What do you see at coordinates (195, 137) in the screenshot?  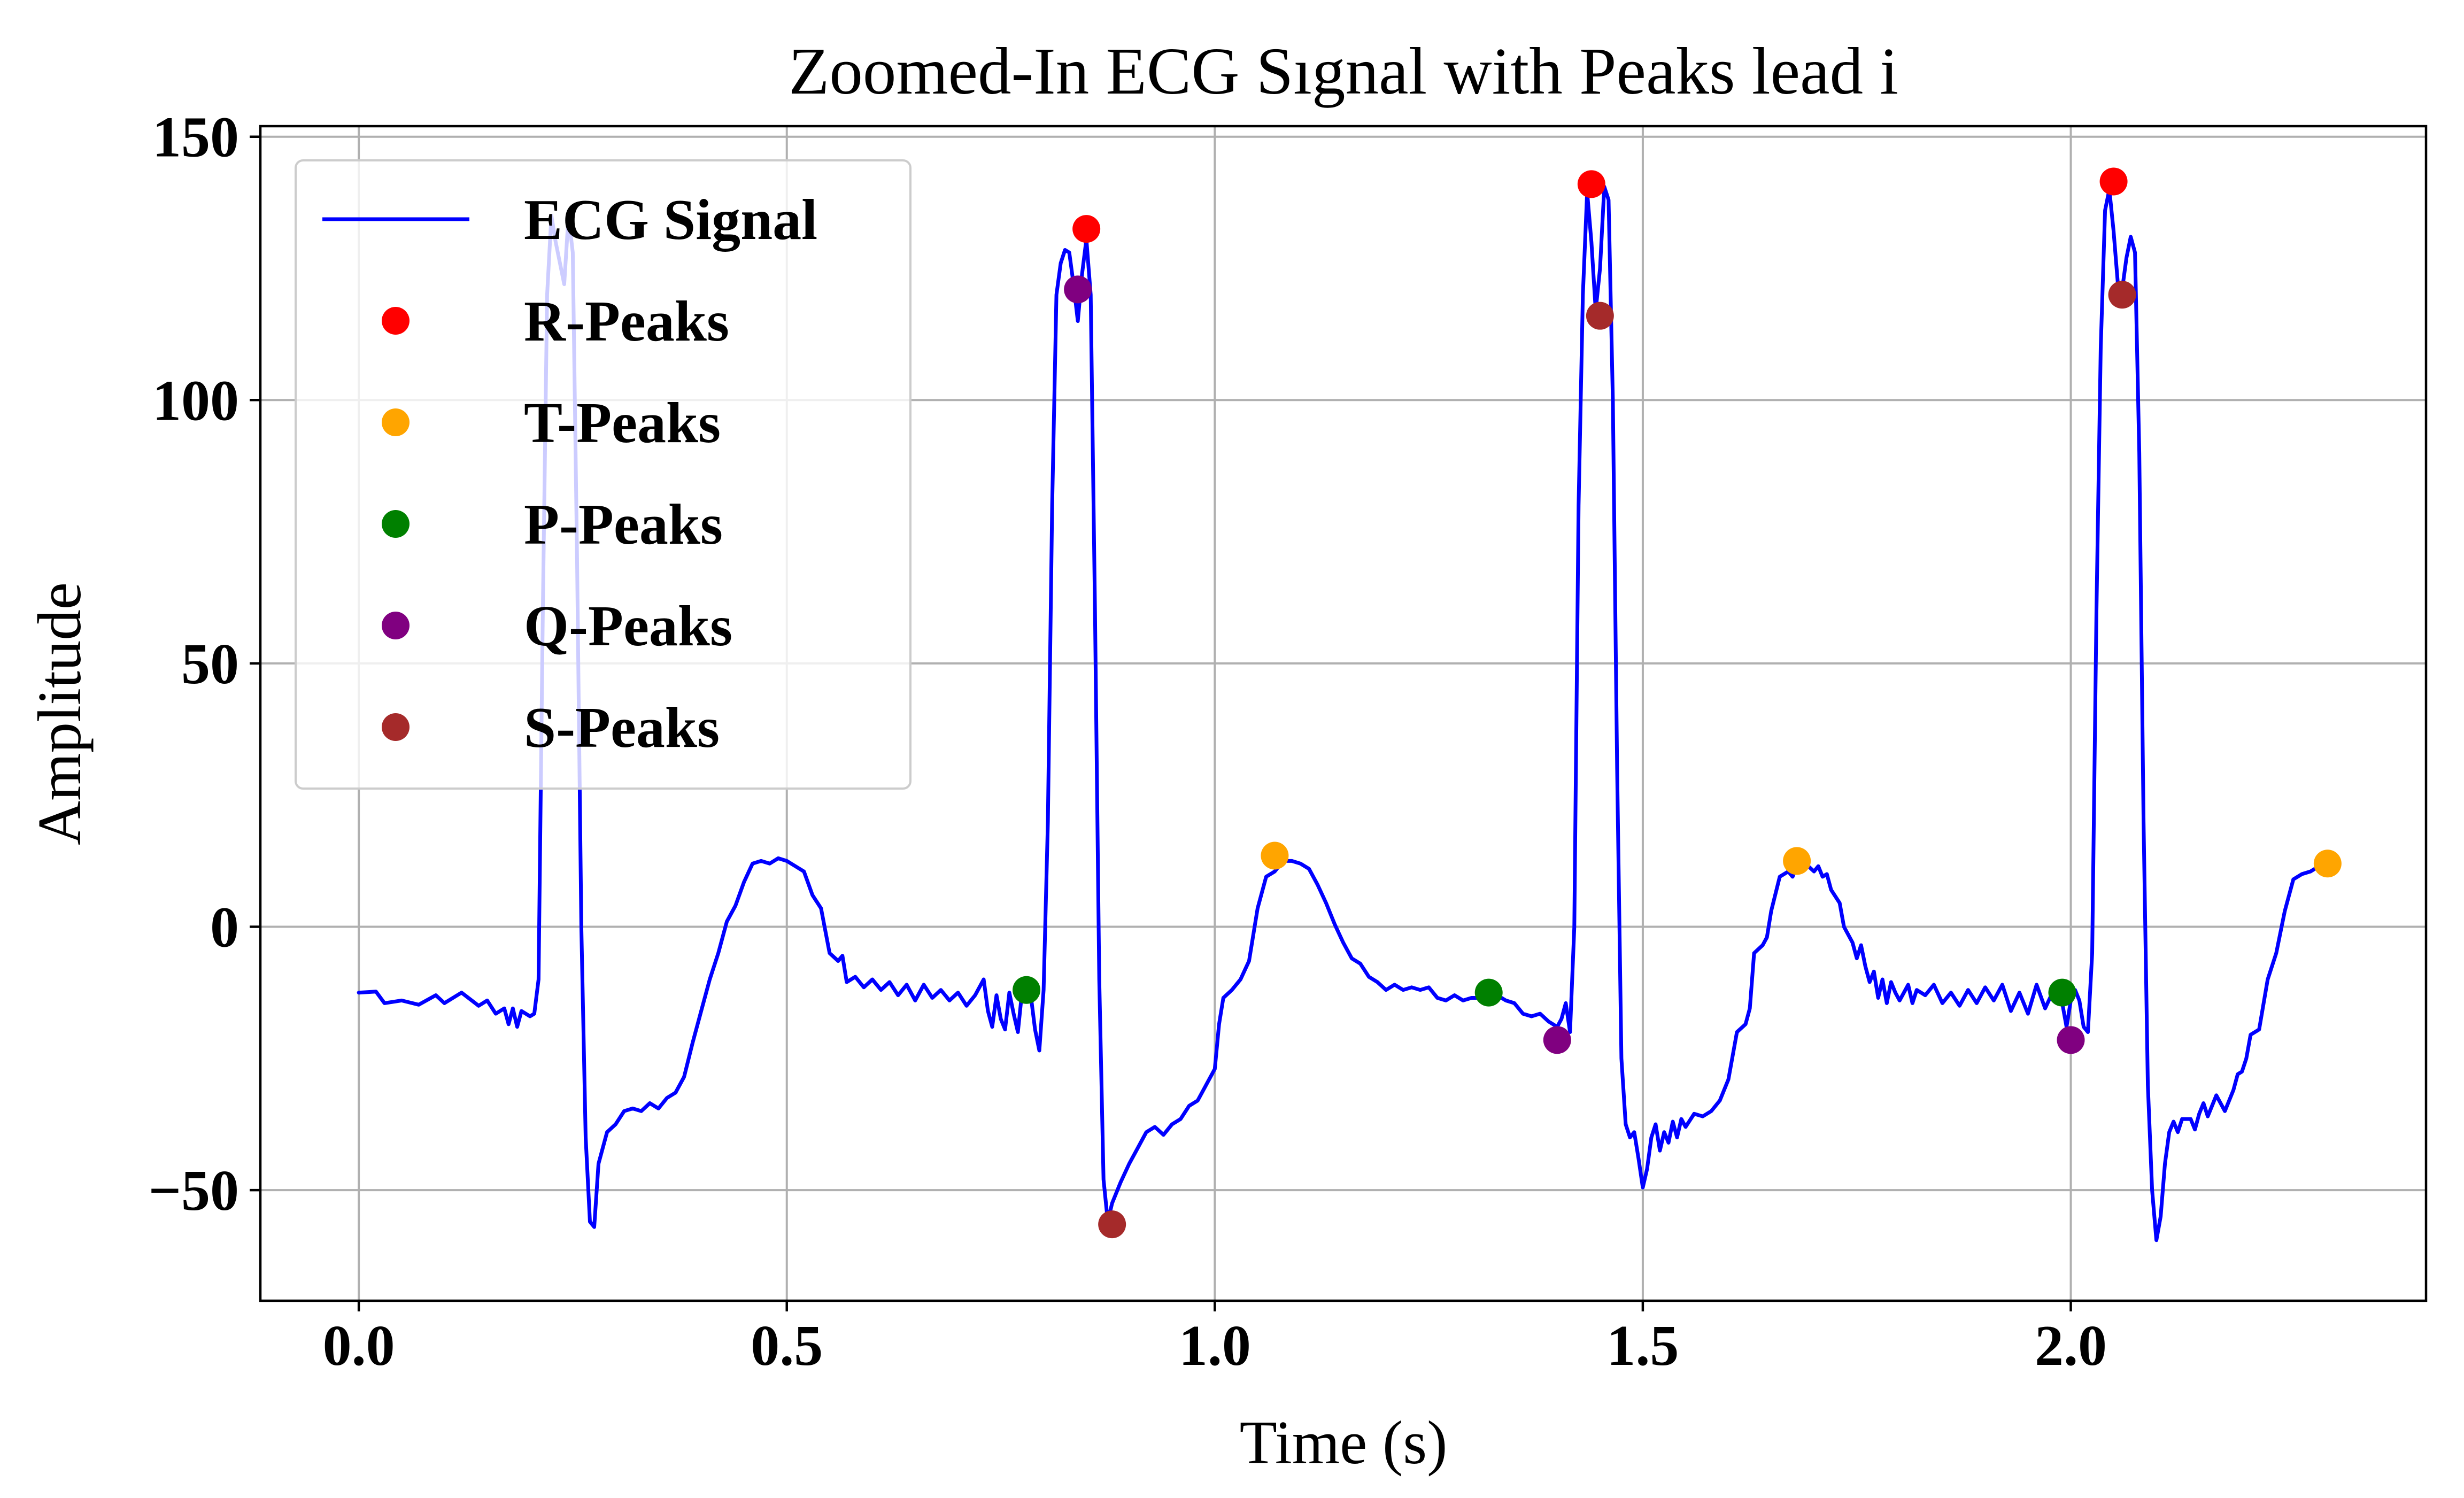 I see `y-tick-label: 150` at bounding box center [195, 137].